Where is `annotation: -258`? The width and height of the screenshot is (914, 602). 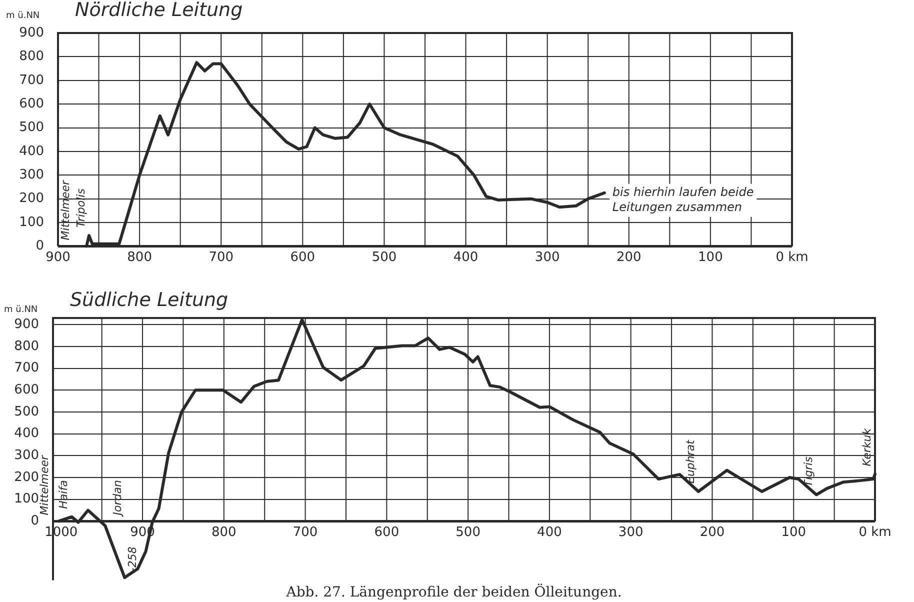 annotation: -258 is located at coordinates (132, 559).